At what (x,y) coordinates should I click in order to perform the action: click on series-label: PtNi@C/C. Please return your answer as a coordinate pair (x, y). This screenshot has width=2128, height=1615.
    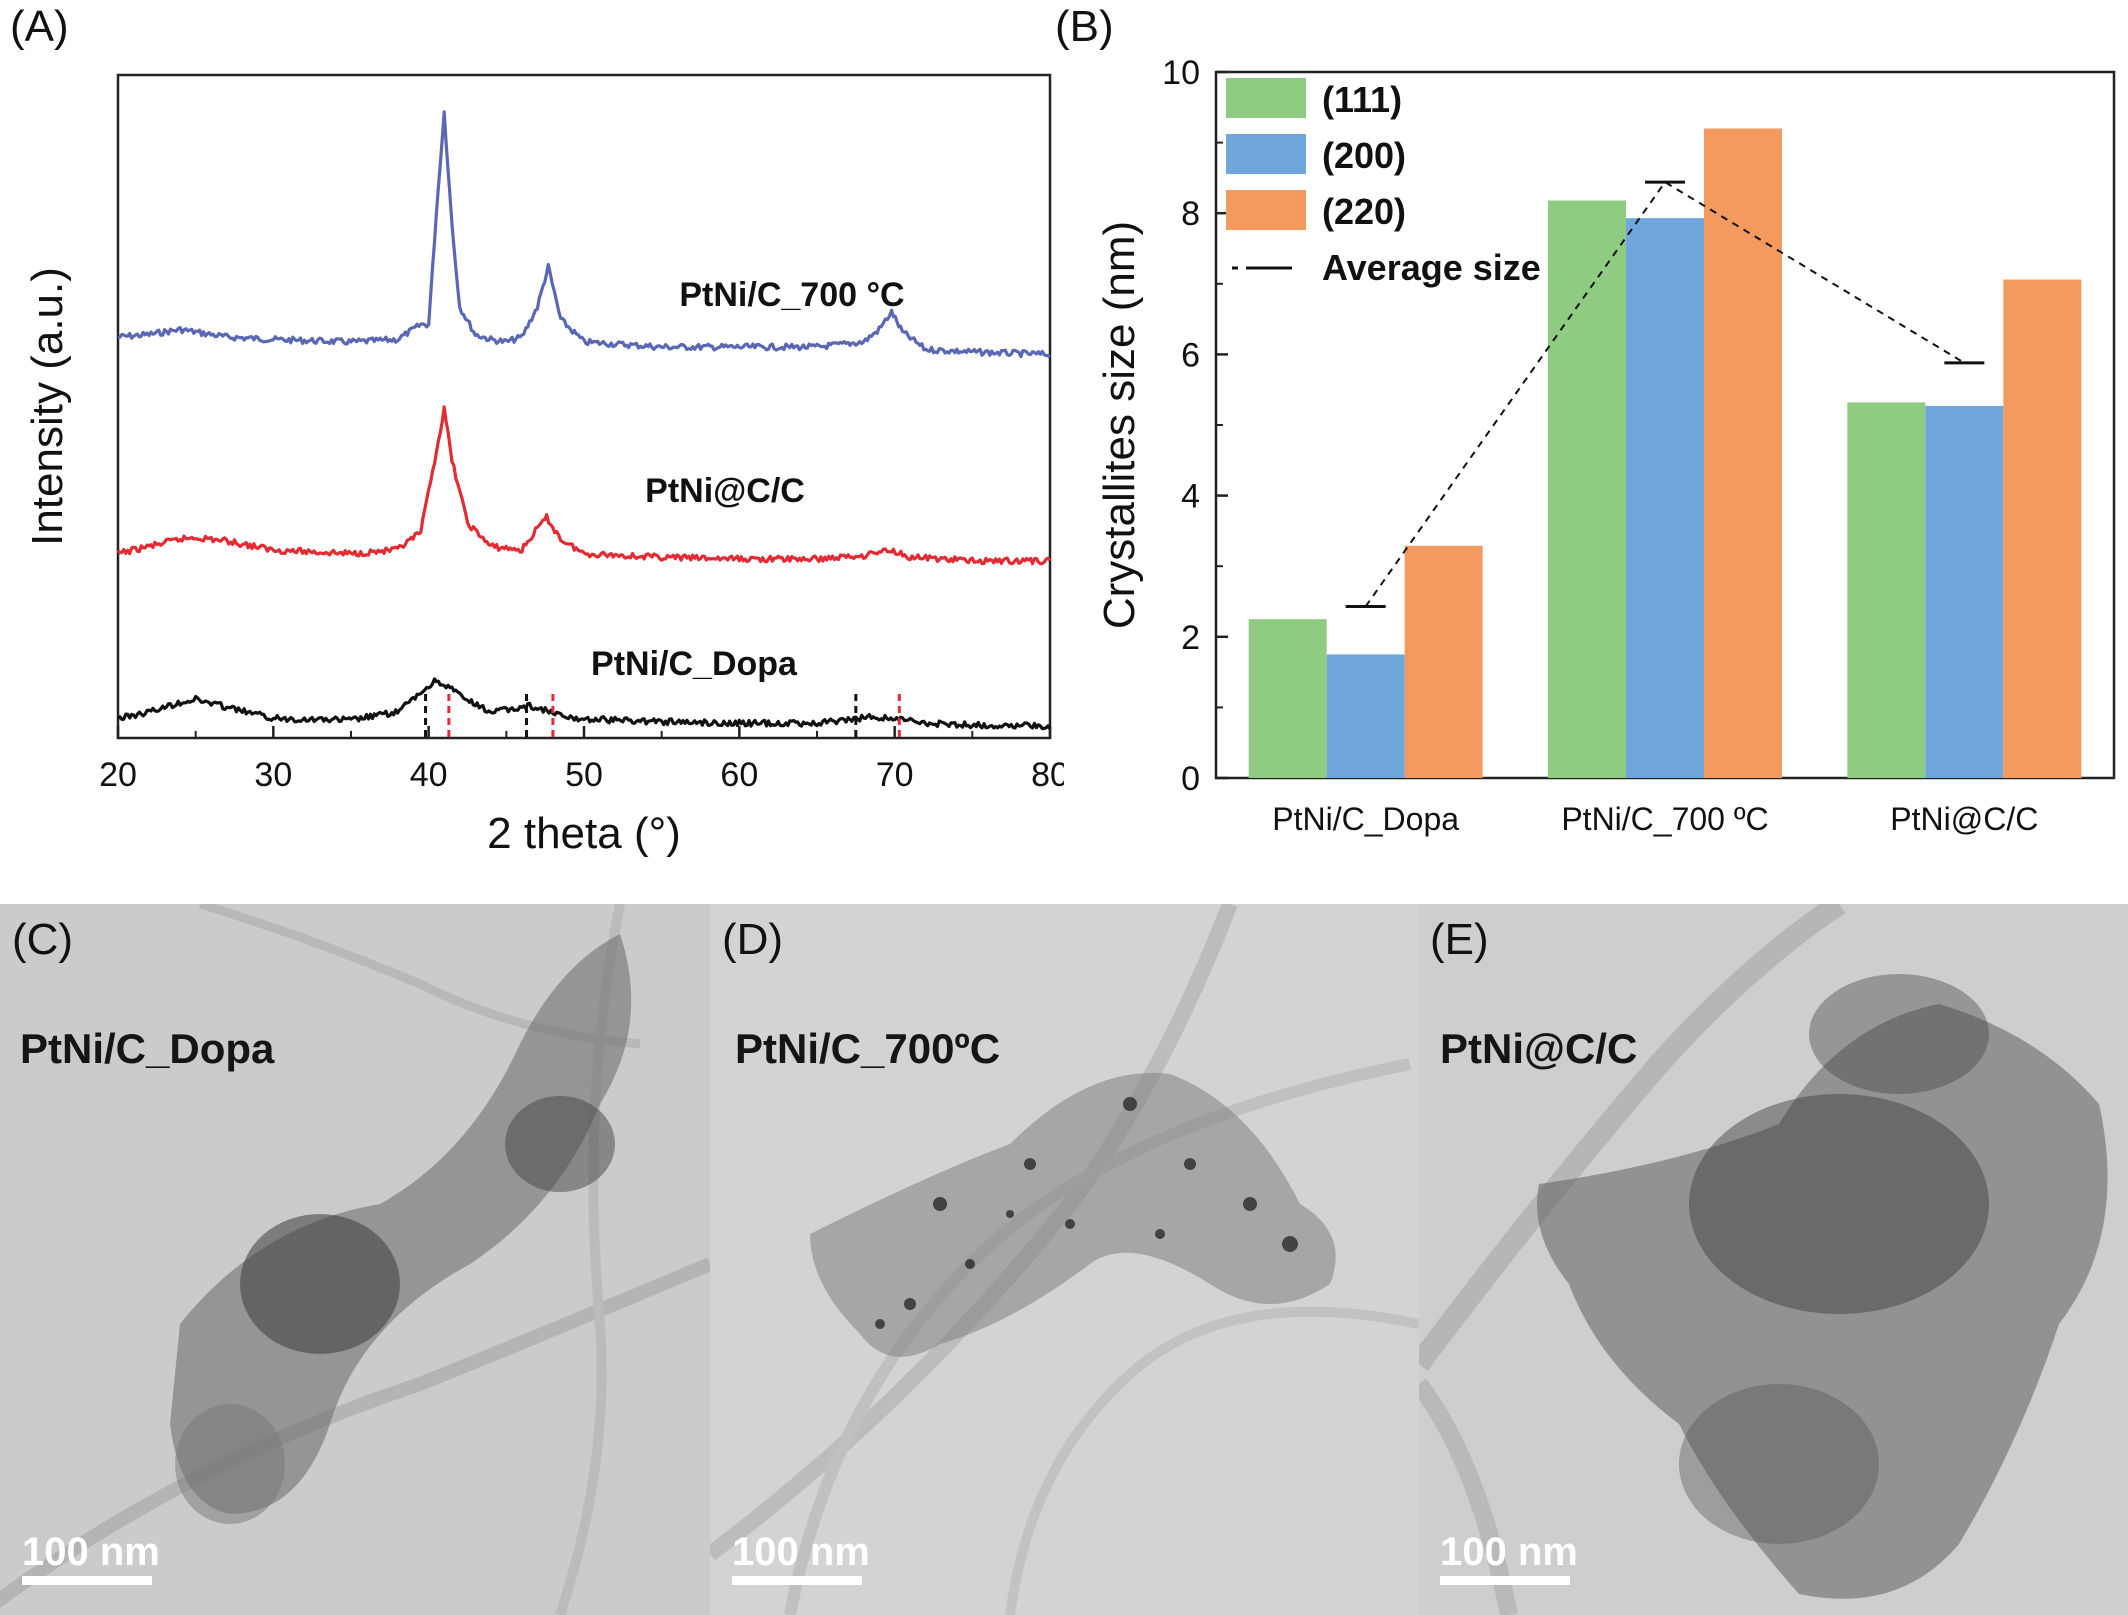
    Looking at the image, I should click on (725, 491).